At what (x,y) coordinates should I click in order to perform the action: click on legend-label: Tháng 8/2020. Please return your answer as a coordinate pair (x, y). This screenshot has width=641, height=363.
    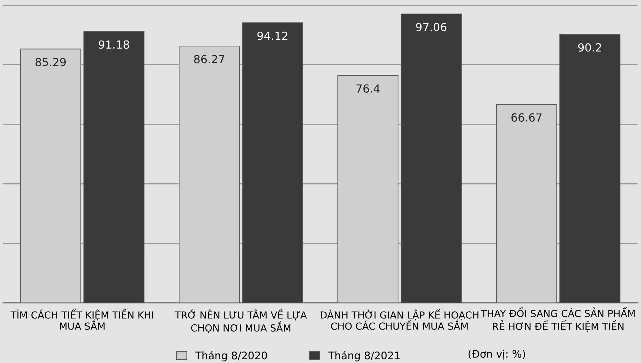
    Looking at the image, I should click on (231, 356).